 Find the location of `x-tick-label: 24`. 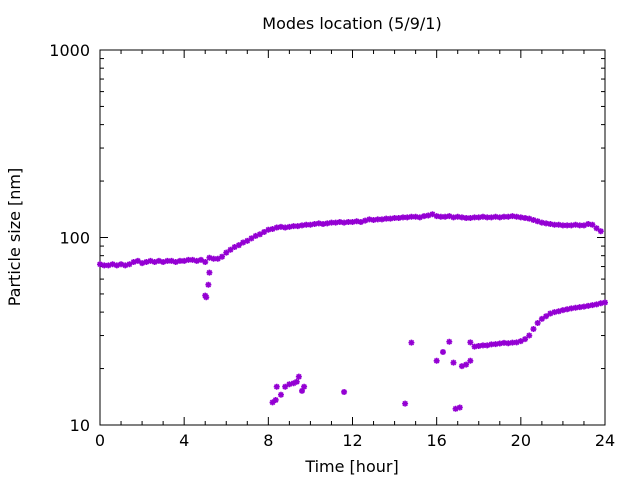

x-tick-label: 24 is located at coordinates (605, 440).